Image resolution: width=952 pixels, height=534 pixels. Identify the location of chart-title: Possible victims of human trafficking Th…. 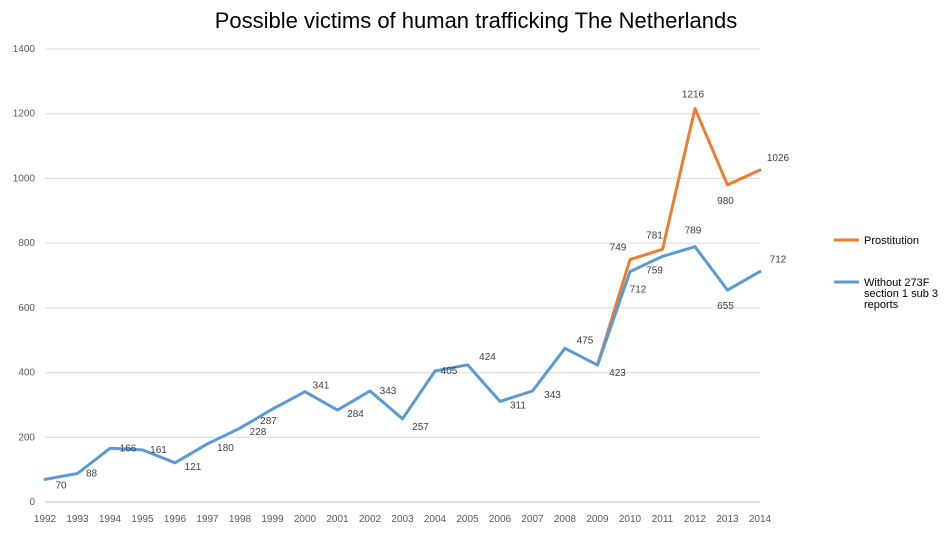
(476, 20).